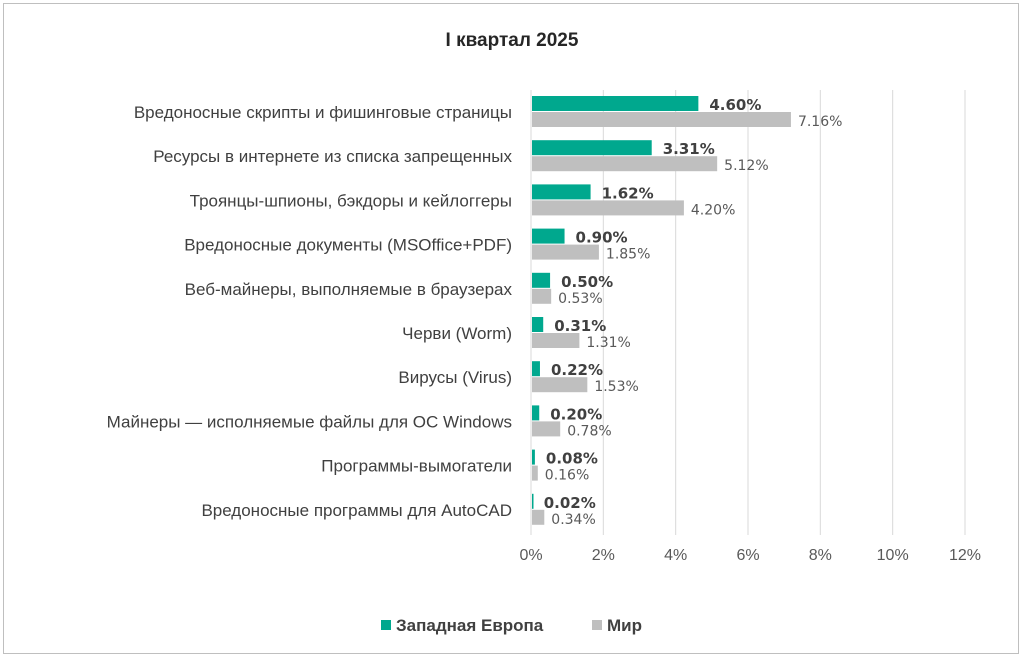 The width and height of the screenshot is (1024, 659). I want to click on chart-title: I квартал 2025, so click(512, 40).